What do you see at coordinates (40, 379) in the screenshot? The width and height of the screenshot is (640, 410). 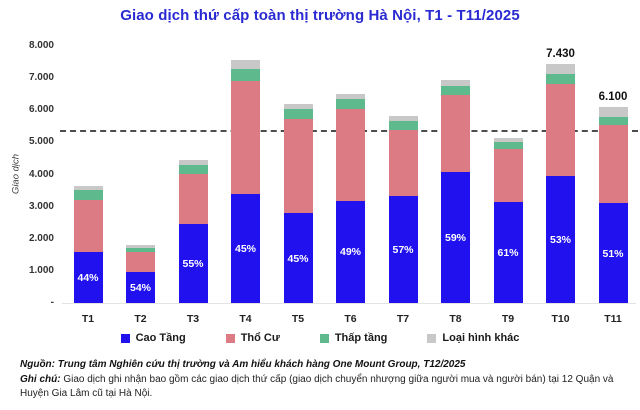 I see `note-label: Ghi chú:` at bounding box center [40, 379].